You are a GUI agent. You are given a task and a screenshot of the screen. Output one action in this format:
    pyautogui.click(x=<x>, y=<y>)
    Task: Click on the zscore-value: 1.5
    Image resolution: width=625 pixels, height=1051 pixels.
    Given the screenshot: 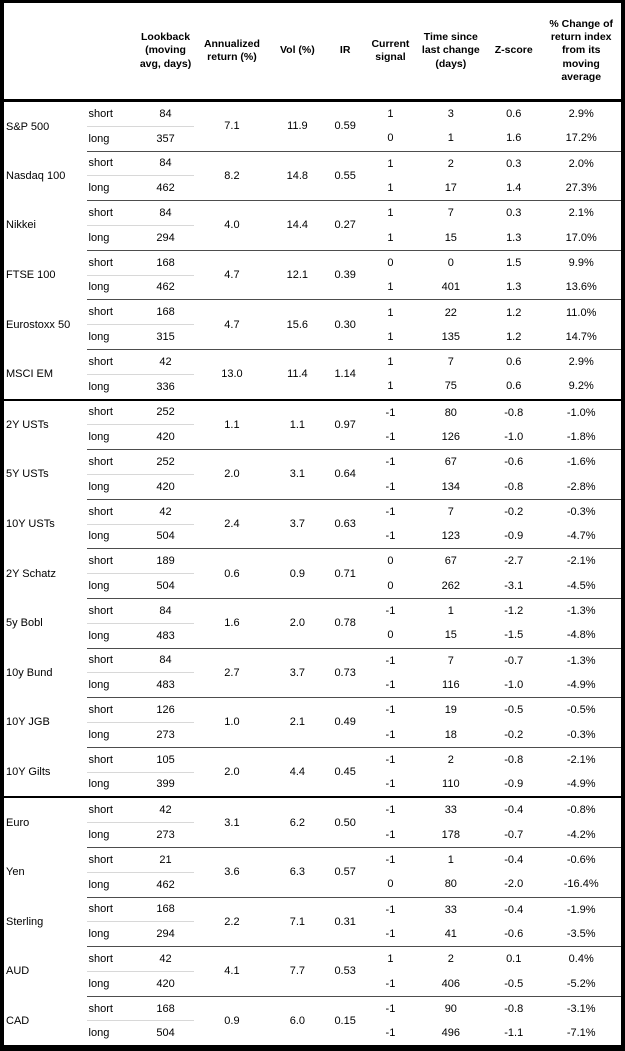 What is the action you would take?
    pyautogui.click(x=514, y=262)
    